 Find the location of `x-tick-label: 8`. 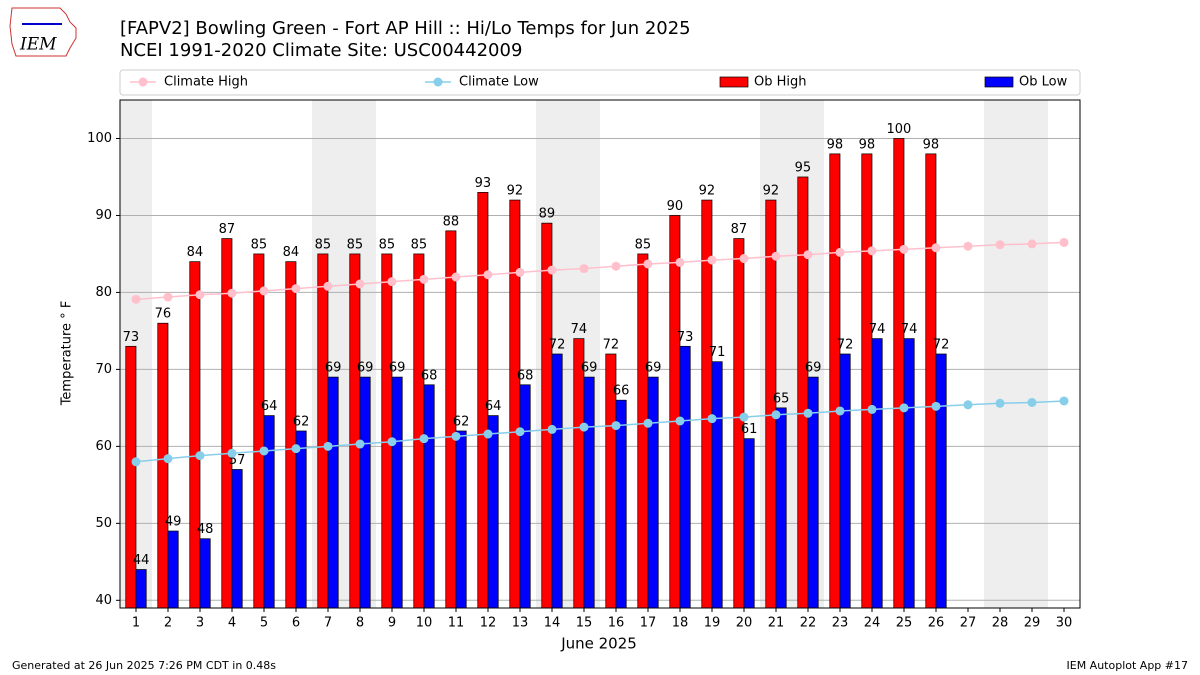

x-tick-label: 8 is located at coordinates (360, 623).